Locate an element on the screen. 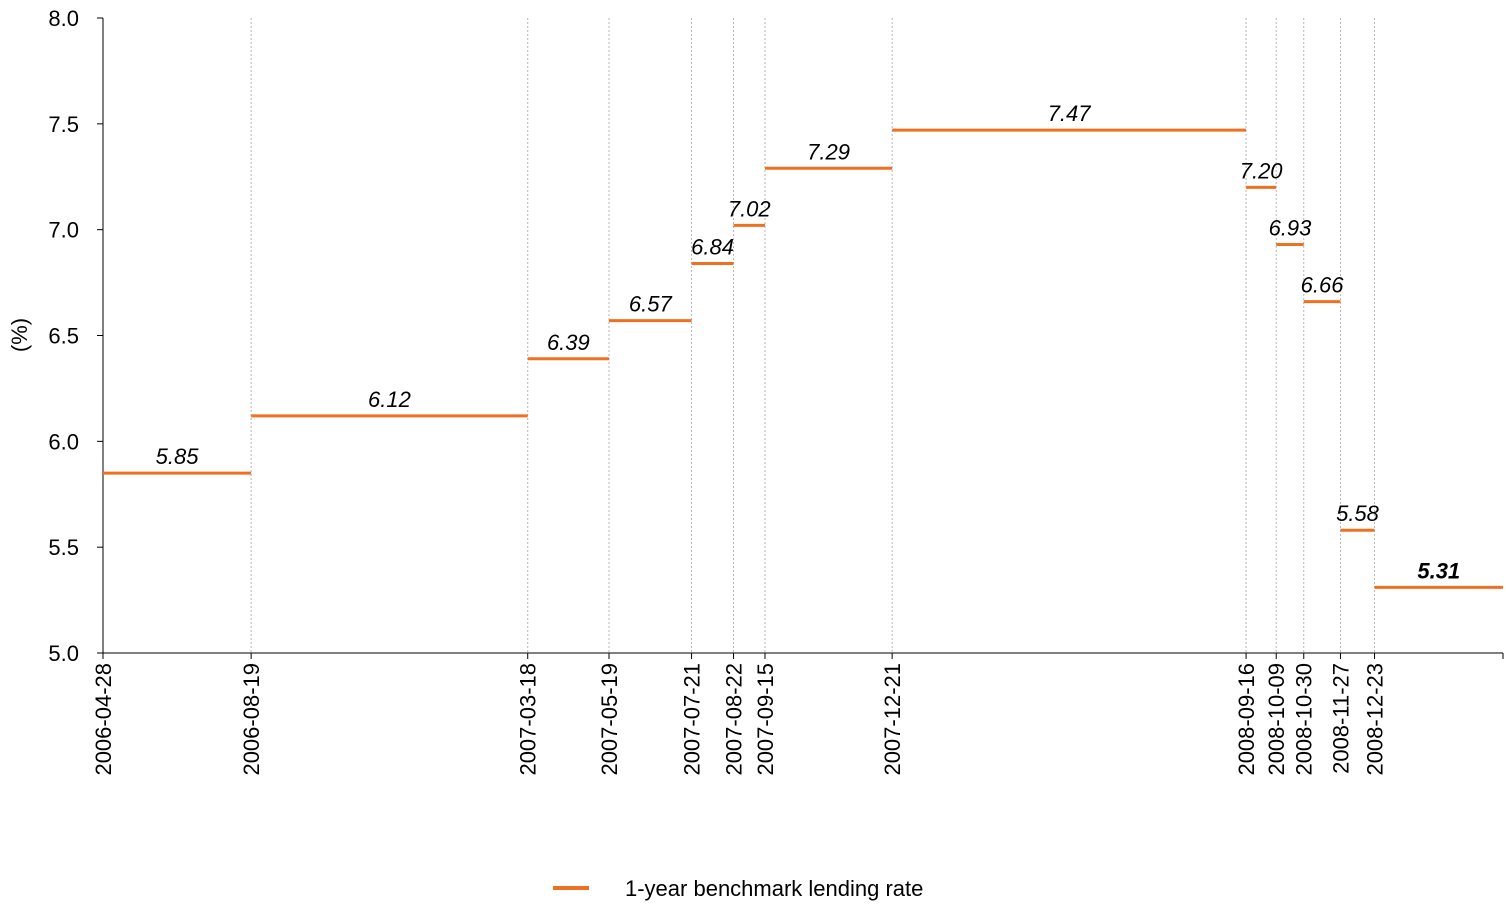 The width and height of the screenshot is (1506, 906). data-label: 7.47 is located at coordinates (1070, 113).